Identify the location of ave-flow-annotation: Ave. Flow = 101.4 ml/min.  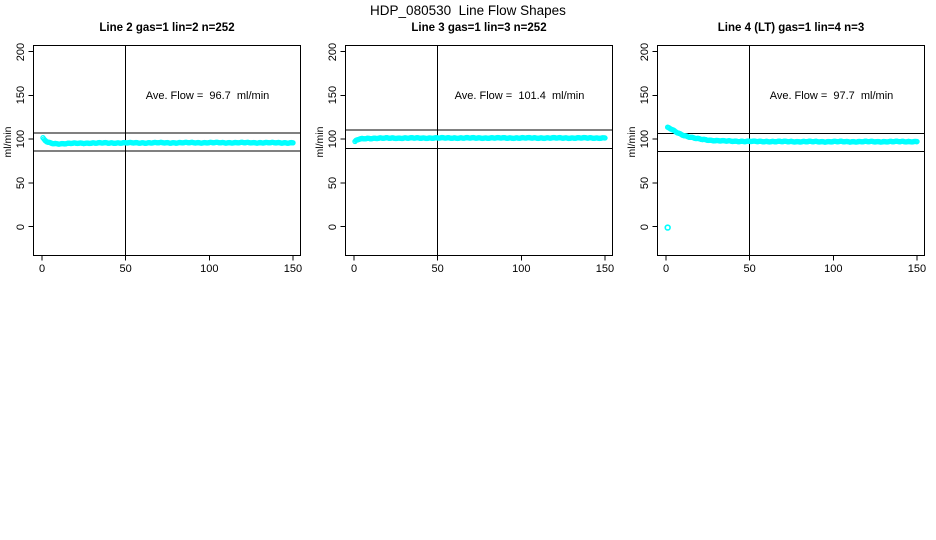
(519, 96).